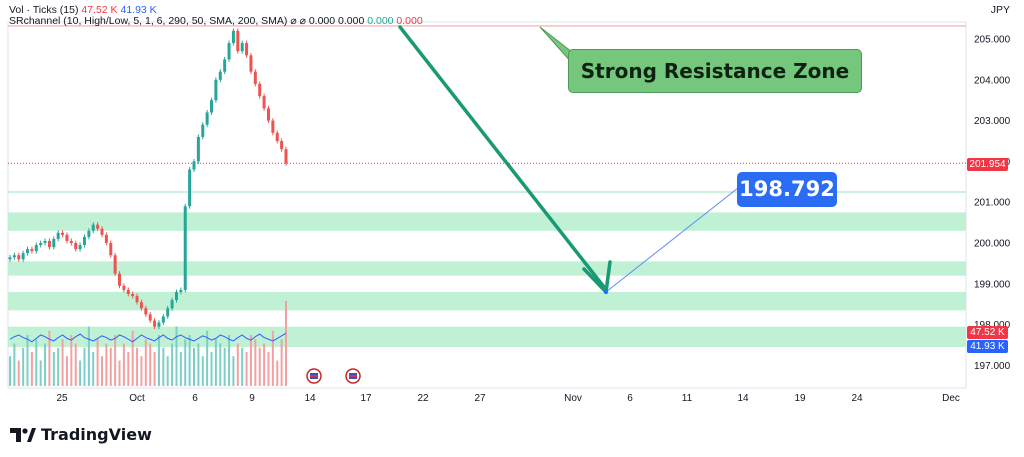 Image resolution: width=1024 pixels, height=457 pixels. Describe the element at coordinates (606, 292) in the screenshot. I see `target-point` at that location.